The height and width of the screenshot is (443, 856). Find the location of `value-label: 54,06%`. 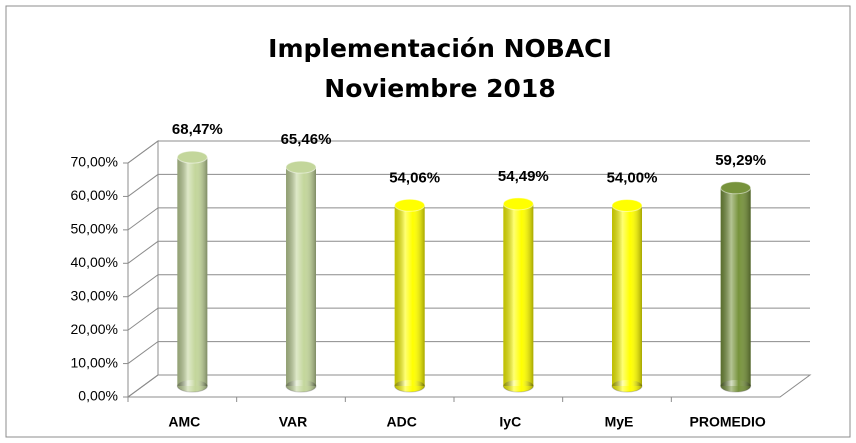

value-label: 54,06% is located at coordinates (414, 177).